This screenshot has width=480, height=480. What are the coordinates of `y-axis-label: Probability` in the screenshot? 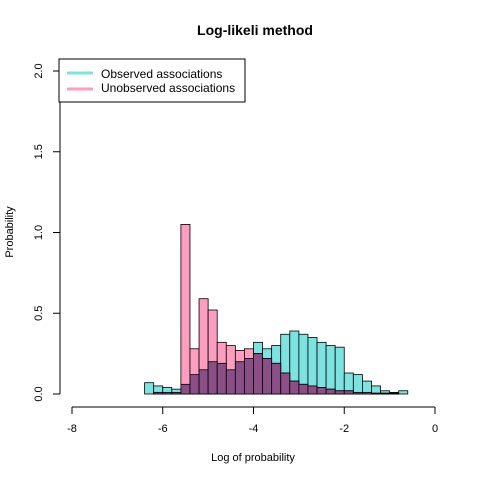 It's located at (10, 232).